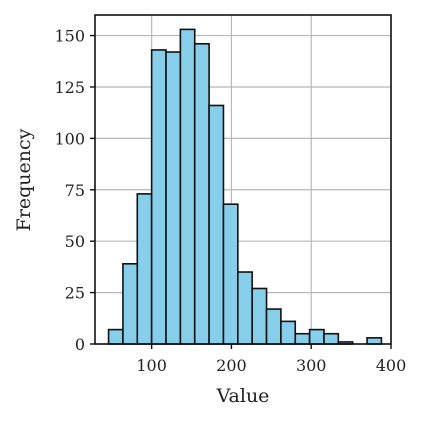 The height and width of the screenshot is (423, 423). I want to click on x-tick-label: 400, so click(391, 365).